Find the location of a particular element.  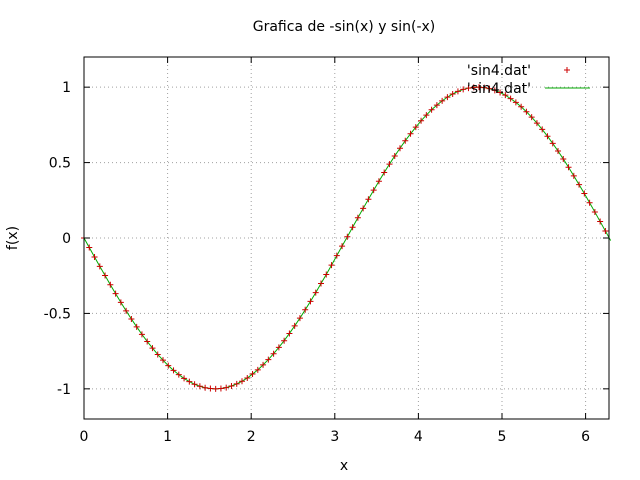

x-tick-label: 5 is located at coordinates (502, 437).